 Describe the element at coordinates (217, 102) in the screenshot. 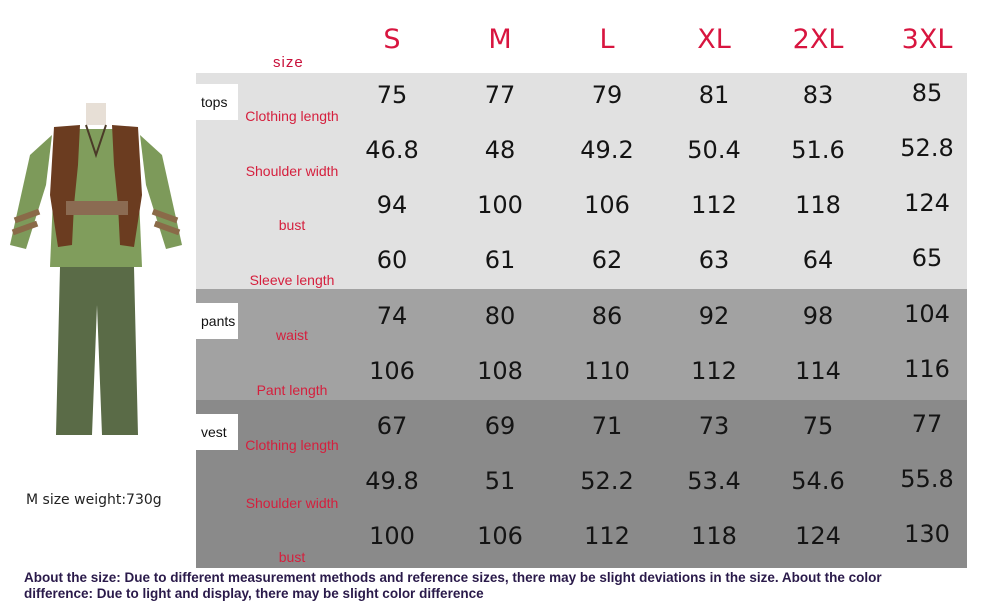

I see `group-tag-tops: tops` at that location.